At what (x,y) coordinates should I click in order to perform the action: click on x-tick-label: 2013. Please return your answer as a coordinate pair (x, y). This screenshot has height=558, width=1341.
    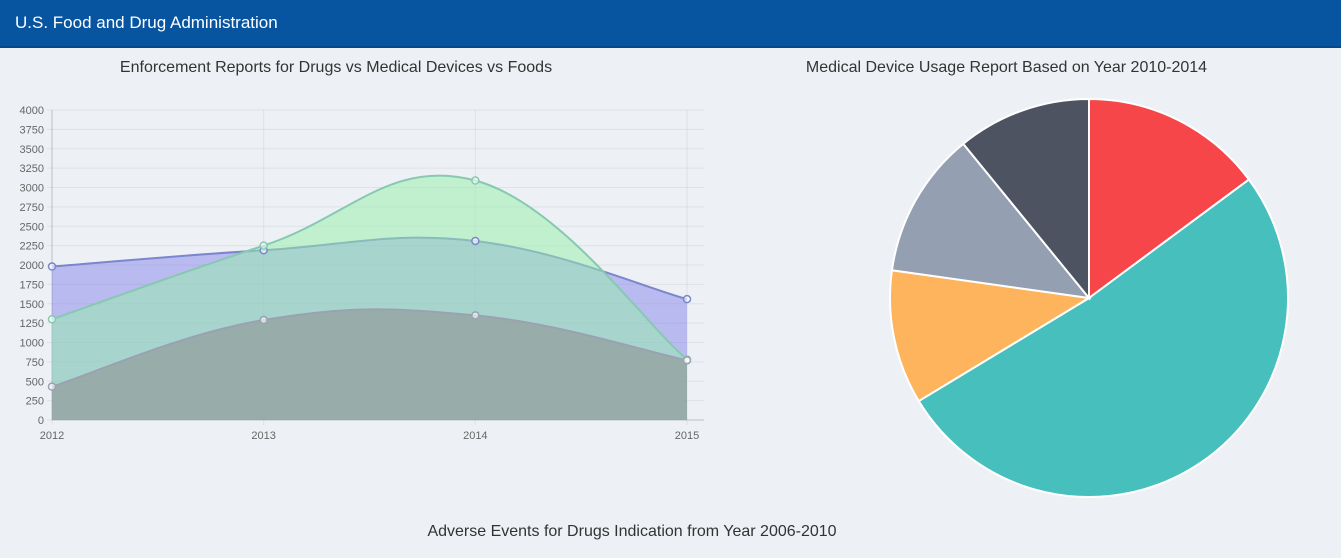
    Looking at the image, I should click on (263, 436).